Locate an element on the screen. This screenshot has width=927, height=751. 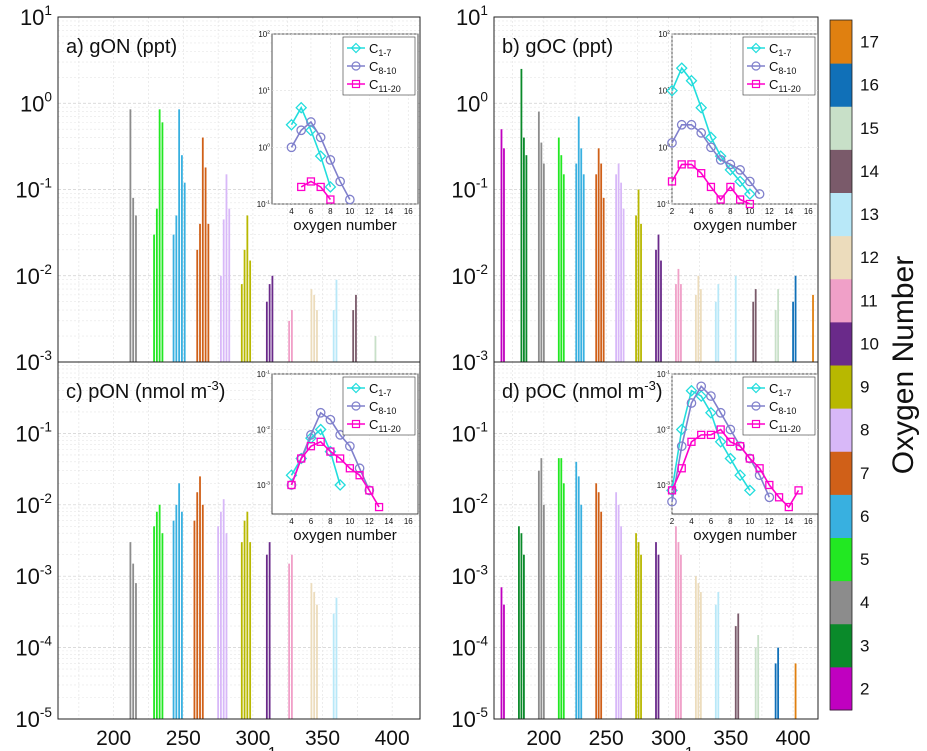
inset-x-tick-label: 2 is located at coordinates (672, 211).